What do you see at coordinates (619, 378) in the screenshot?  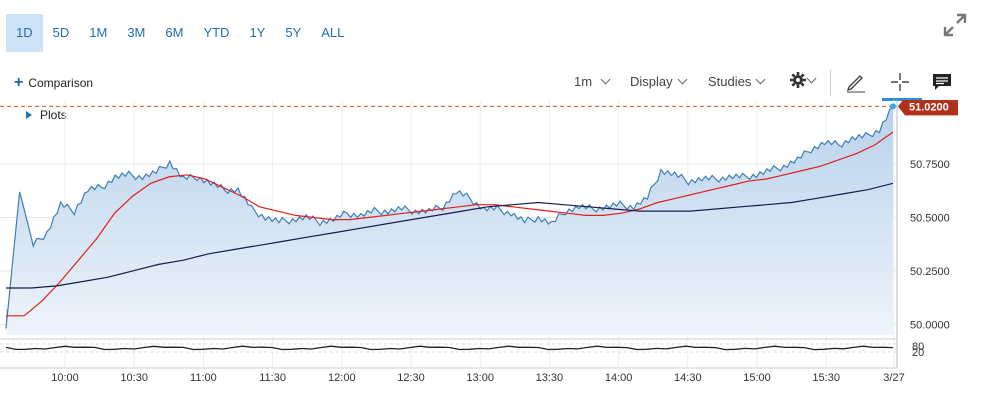 I see `x-tick-label: 14:00` at bounding box center [619, 378].